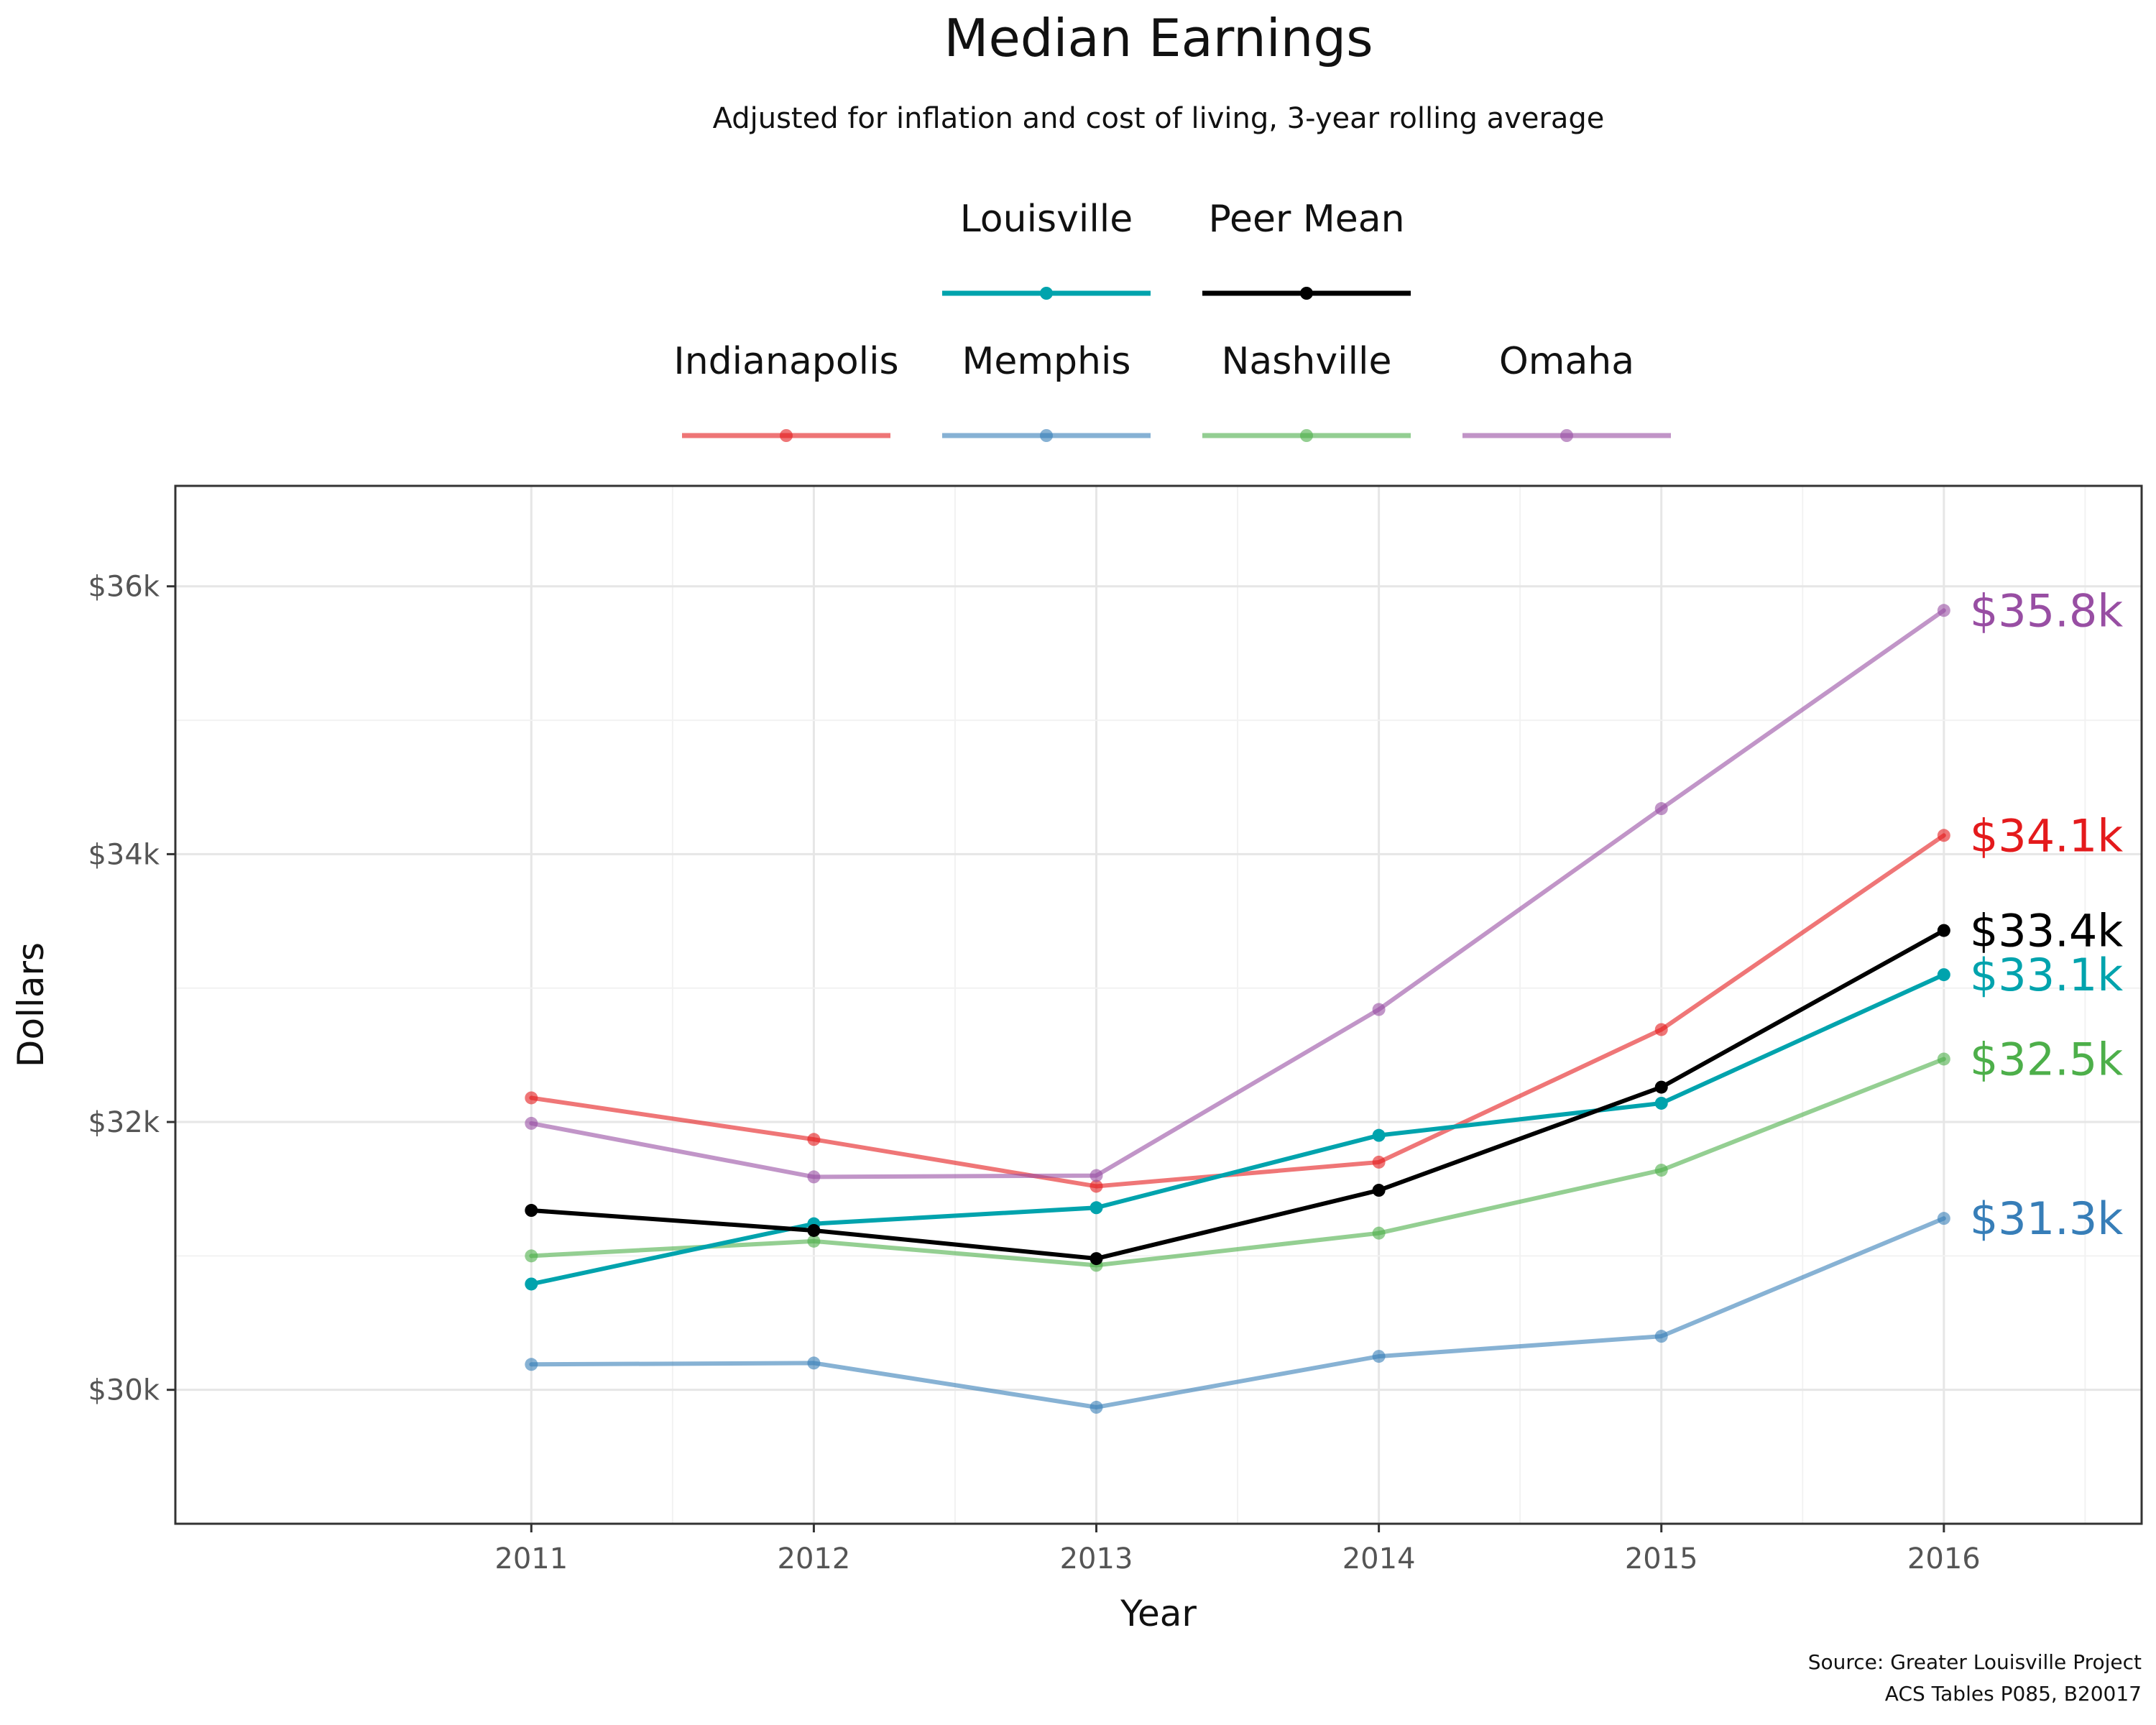 The height and width of the screenshot is (1725, 2156). I want to click on y-tick-label-36k: $36k, so click(124, 587).